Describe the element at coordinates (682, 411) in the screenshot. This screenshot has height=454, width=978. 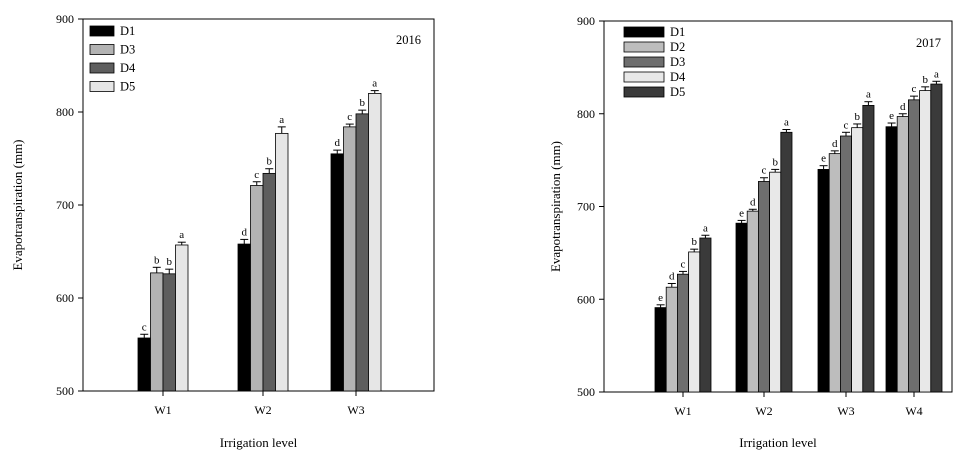
I see `chart1-xtick-label: W1` at that location.